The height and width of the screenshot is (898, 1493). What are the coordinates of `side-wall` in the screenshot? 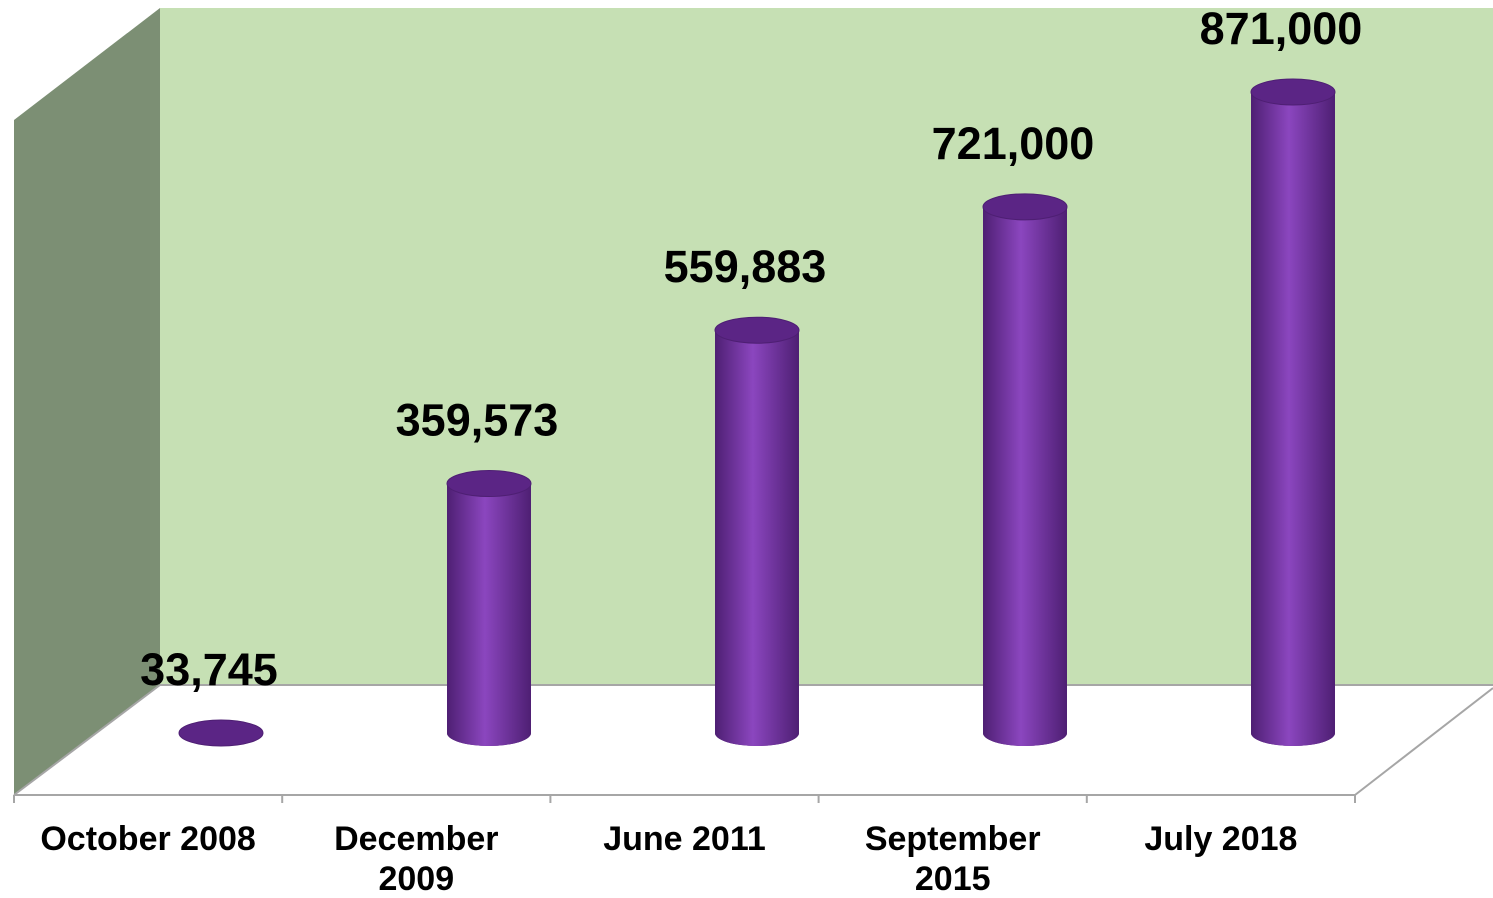 It's located at (87, 401).